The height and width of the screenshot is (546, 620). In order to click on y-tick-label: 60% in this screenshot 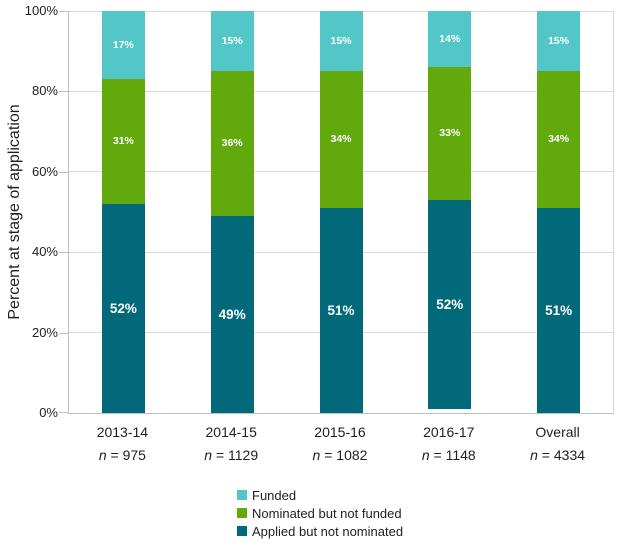, I will do `click(44, 171)`.